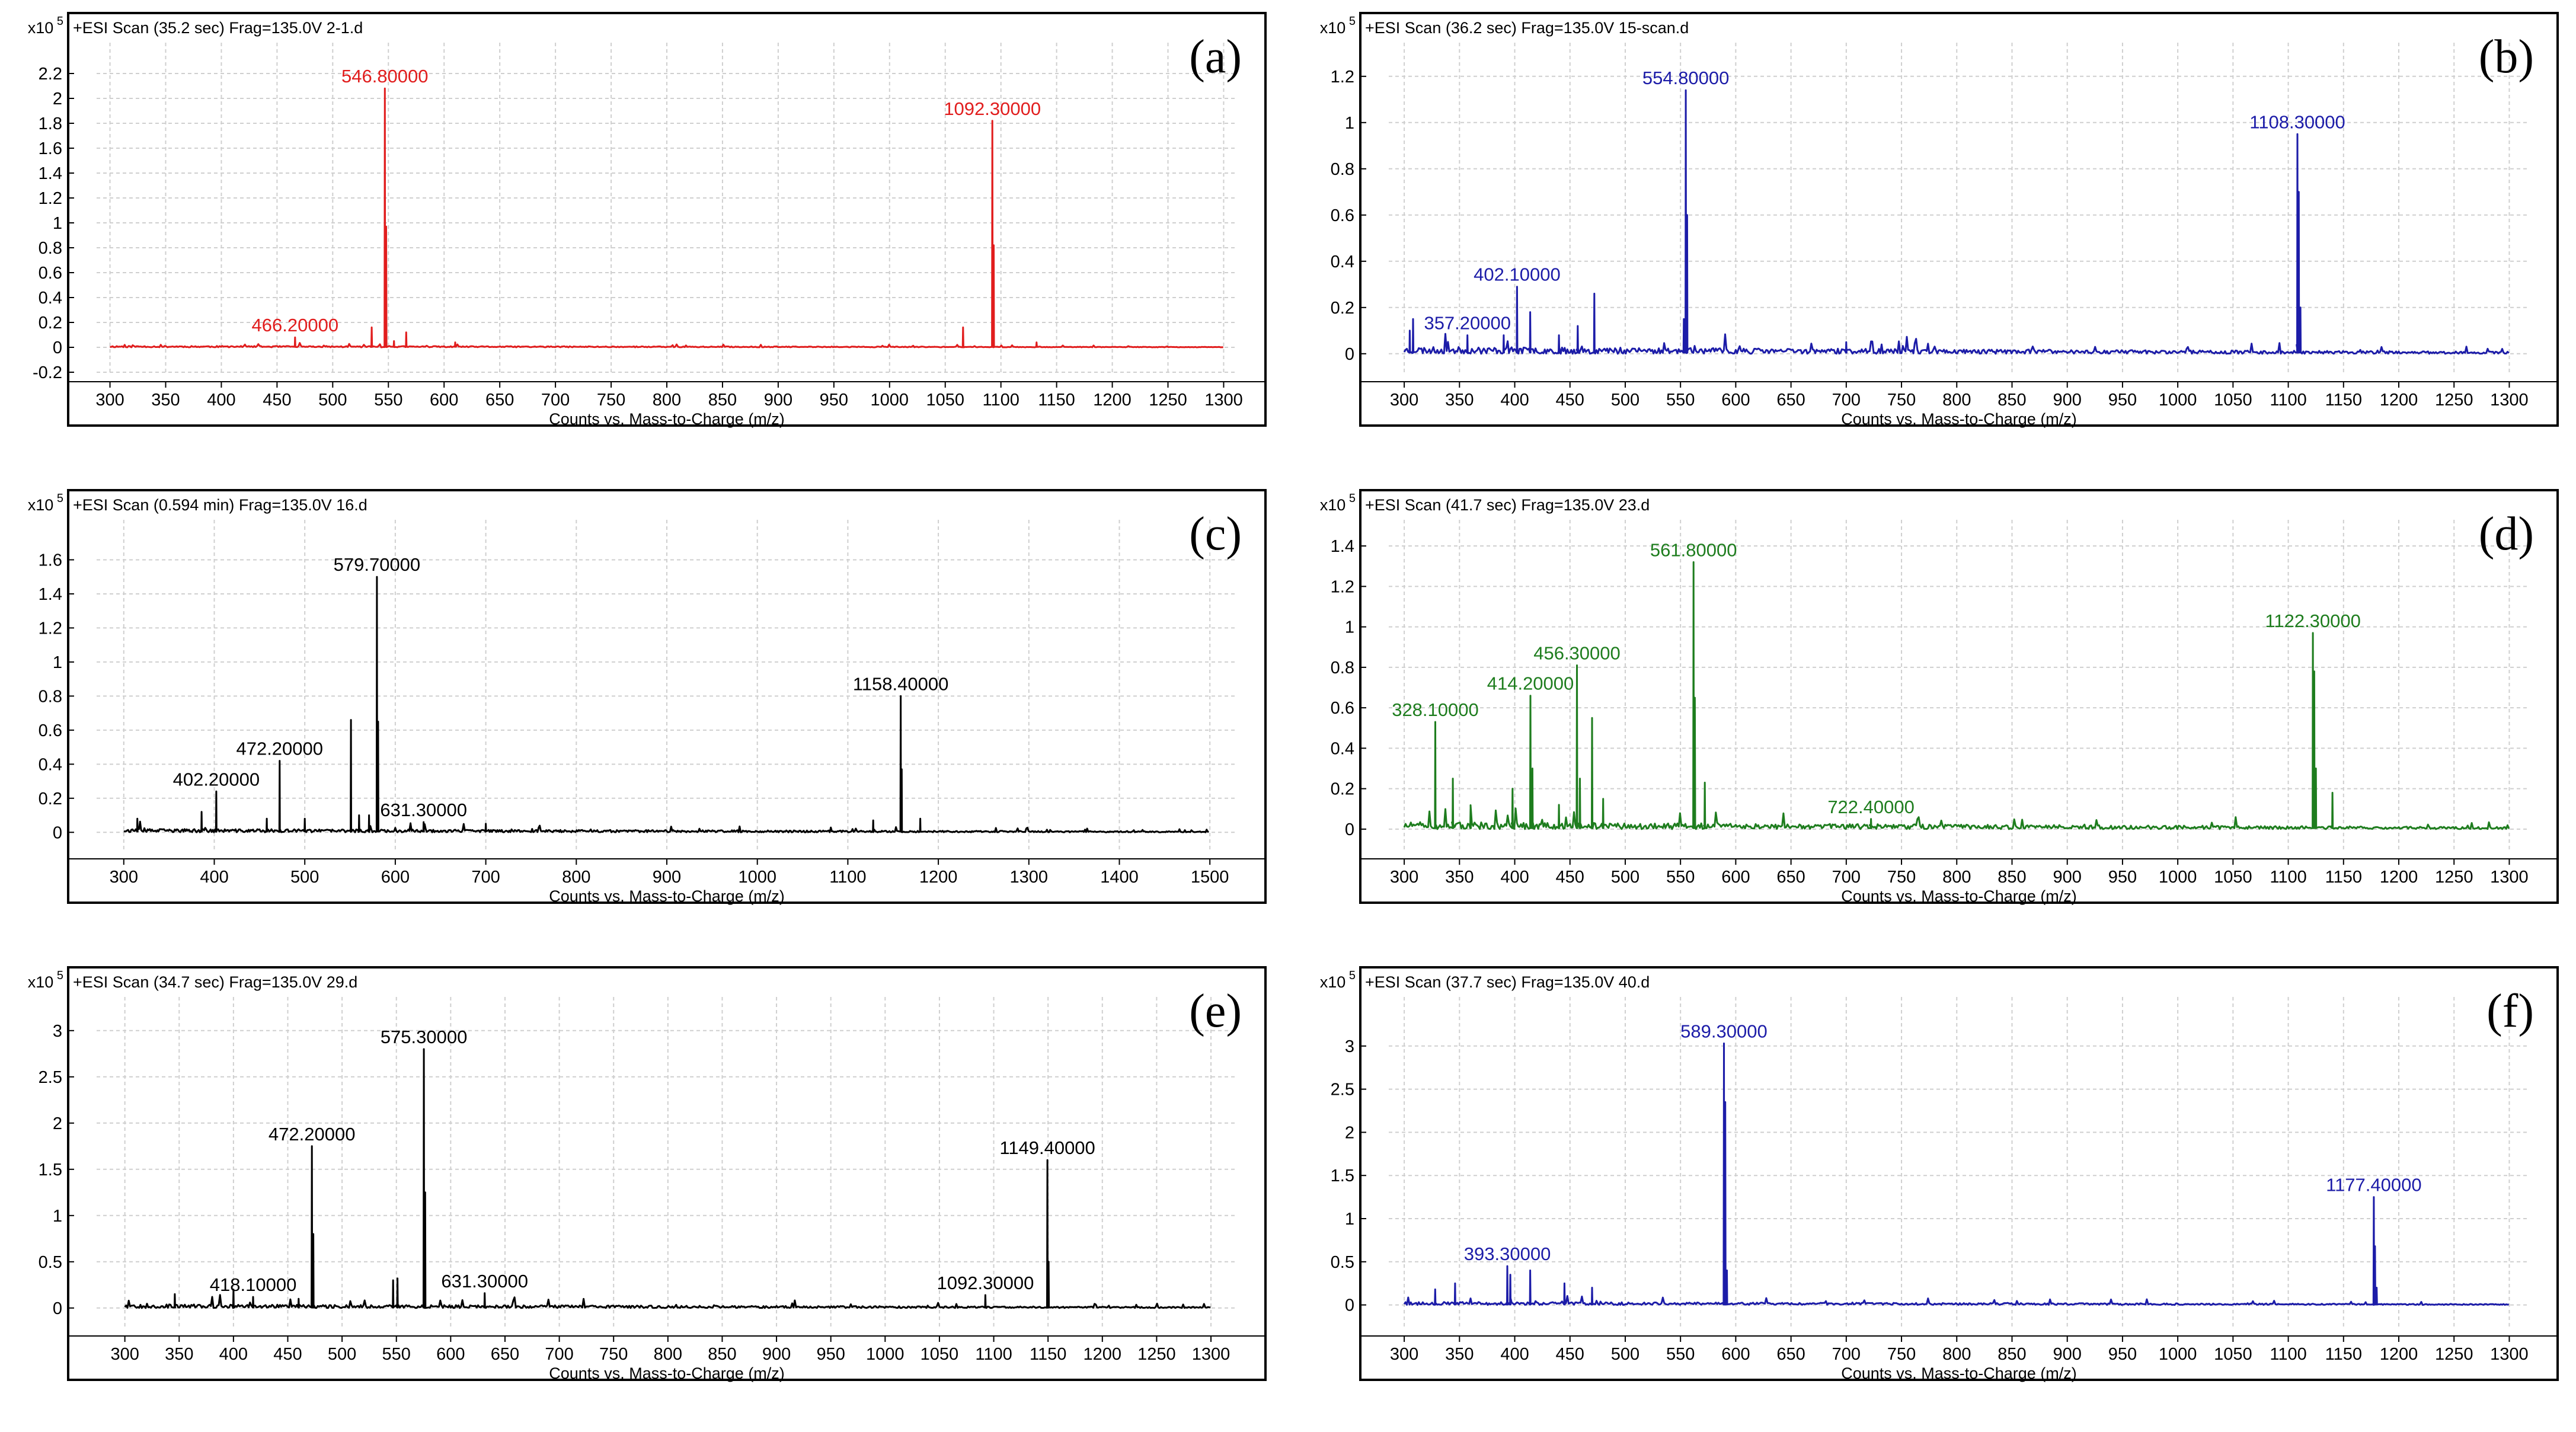 Image resolution: width=2576 pixels, height=1432 pixels. What do you see at coordinates (253, 1285) in the screenshot?
I see `peak-label: 418.10000` at bounding box center [253, 1285].